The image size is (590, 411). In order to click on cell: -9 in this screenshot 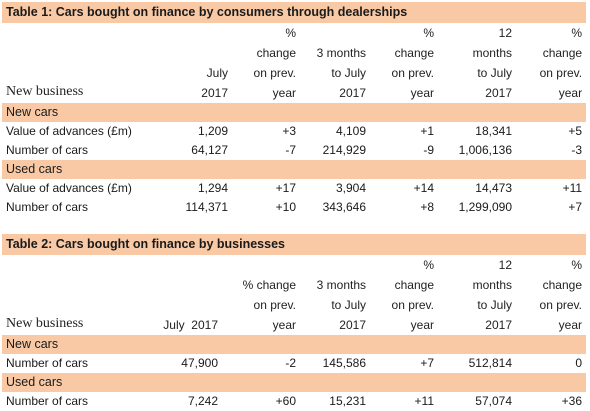, I will do `click(428, 150)`.